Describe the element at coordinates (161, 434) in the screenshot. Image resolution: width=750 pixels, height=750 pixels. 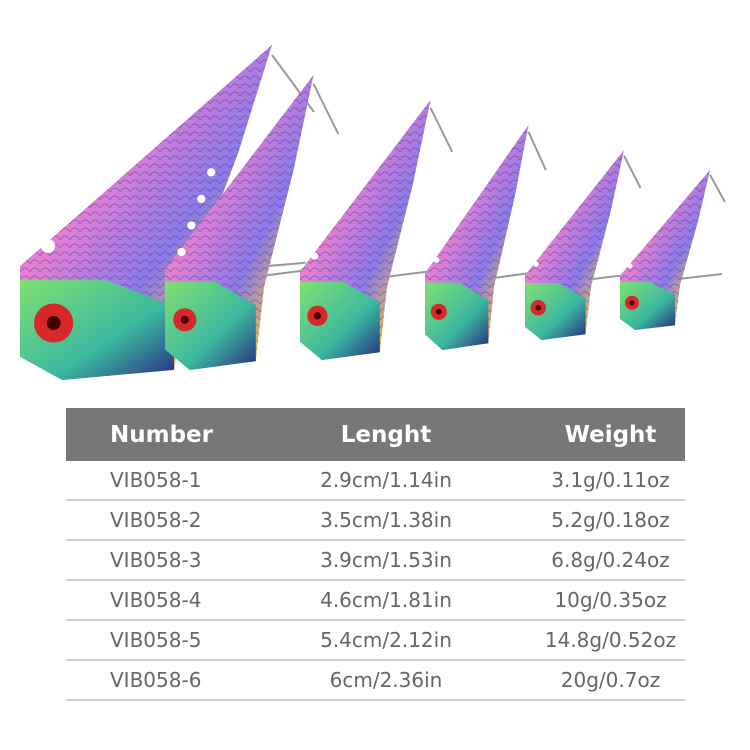
I see `header-number: Number` at that location.